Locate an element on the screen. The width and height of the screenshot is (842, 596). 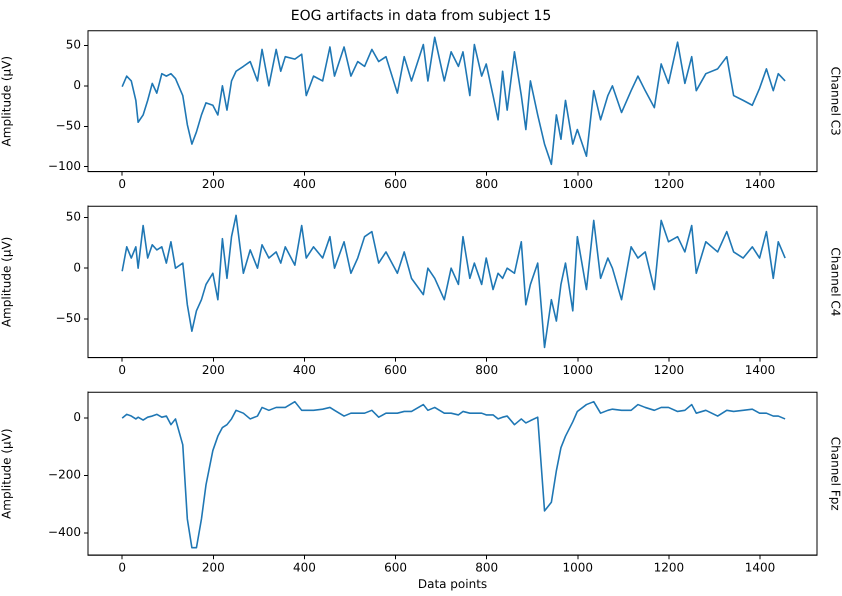
x-axis-title: Data points is located at coordinates (453, 583).